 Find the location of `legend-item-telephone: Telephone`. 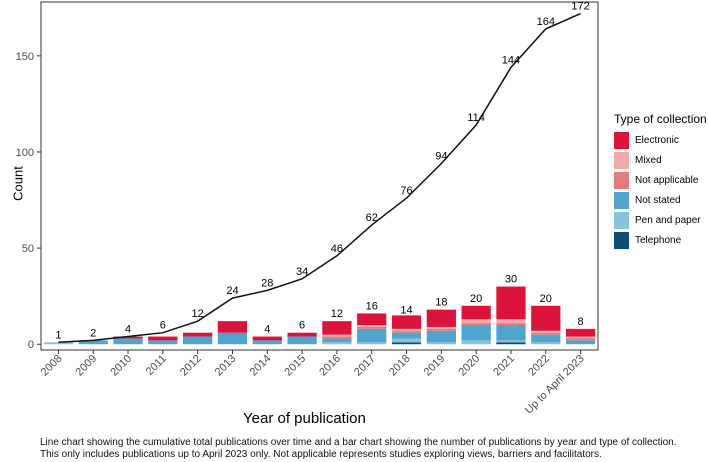

legend-item-telephone: Telephone is located at coordinates (660, 240).